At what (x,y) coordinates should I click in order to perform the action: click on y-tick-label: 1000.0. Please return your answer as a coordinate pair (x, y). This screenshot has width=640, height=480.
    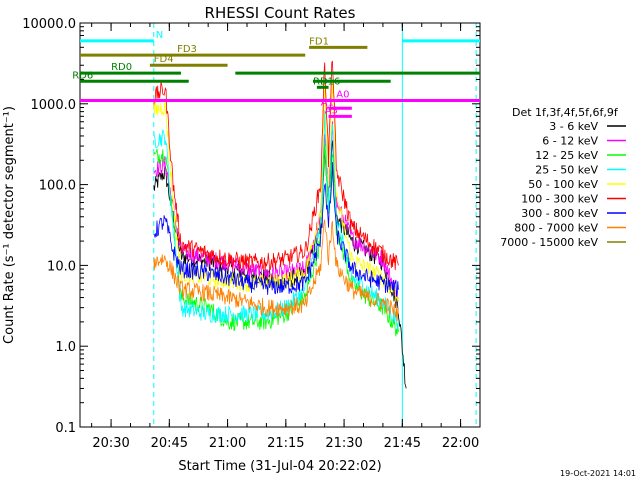
    Looking at the image, I should click on (54, 105).